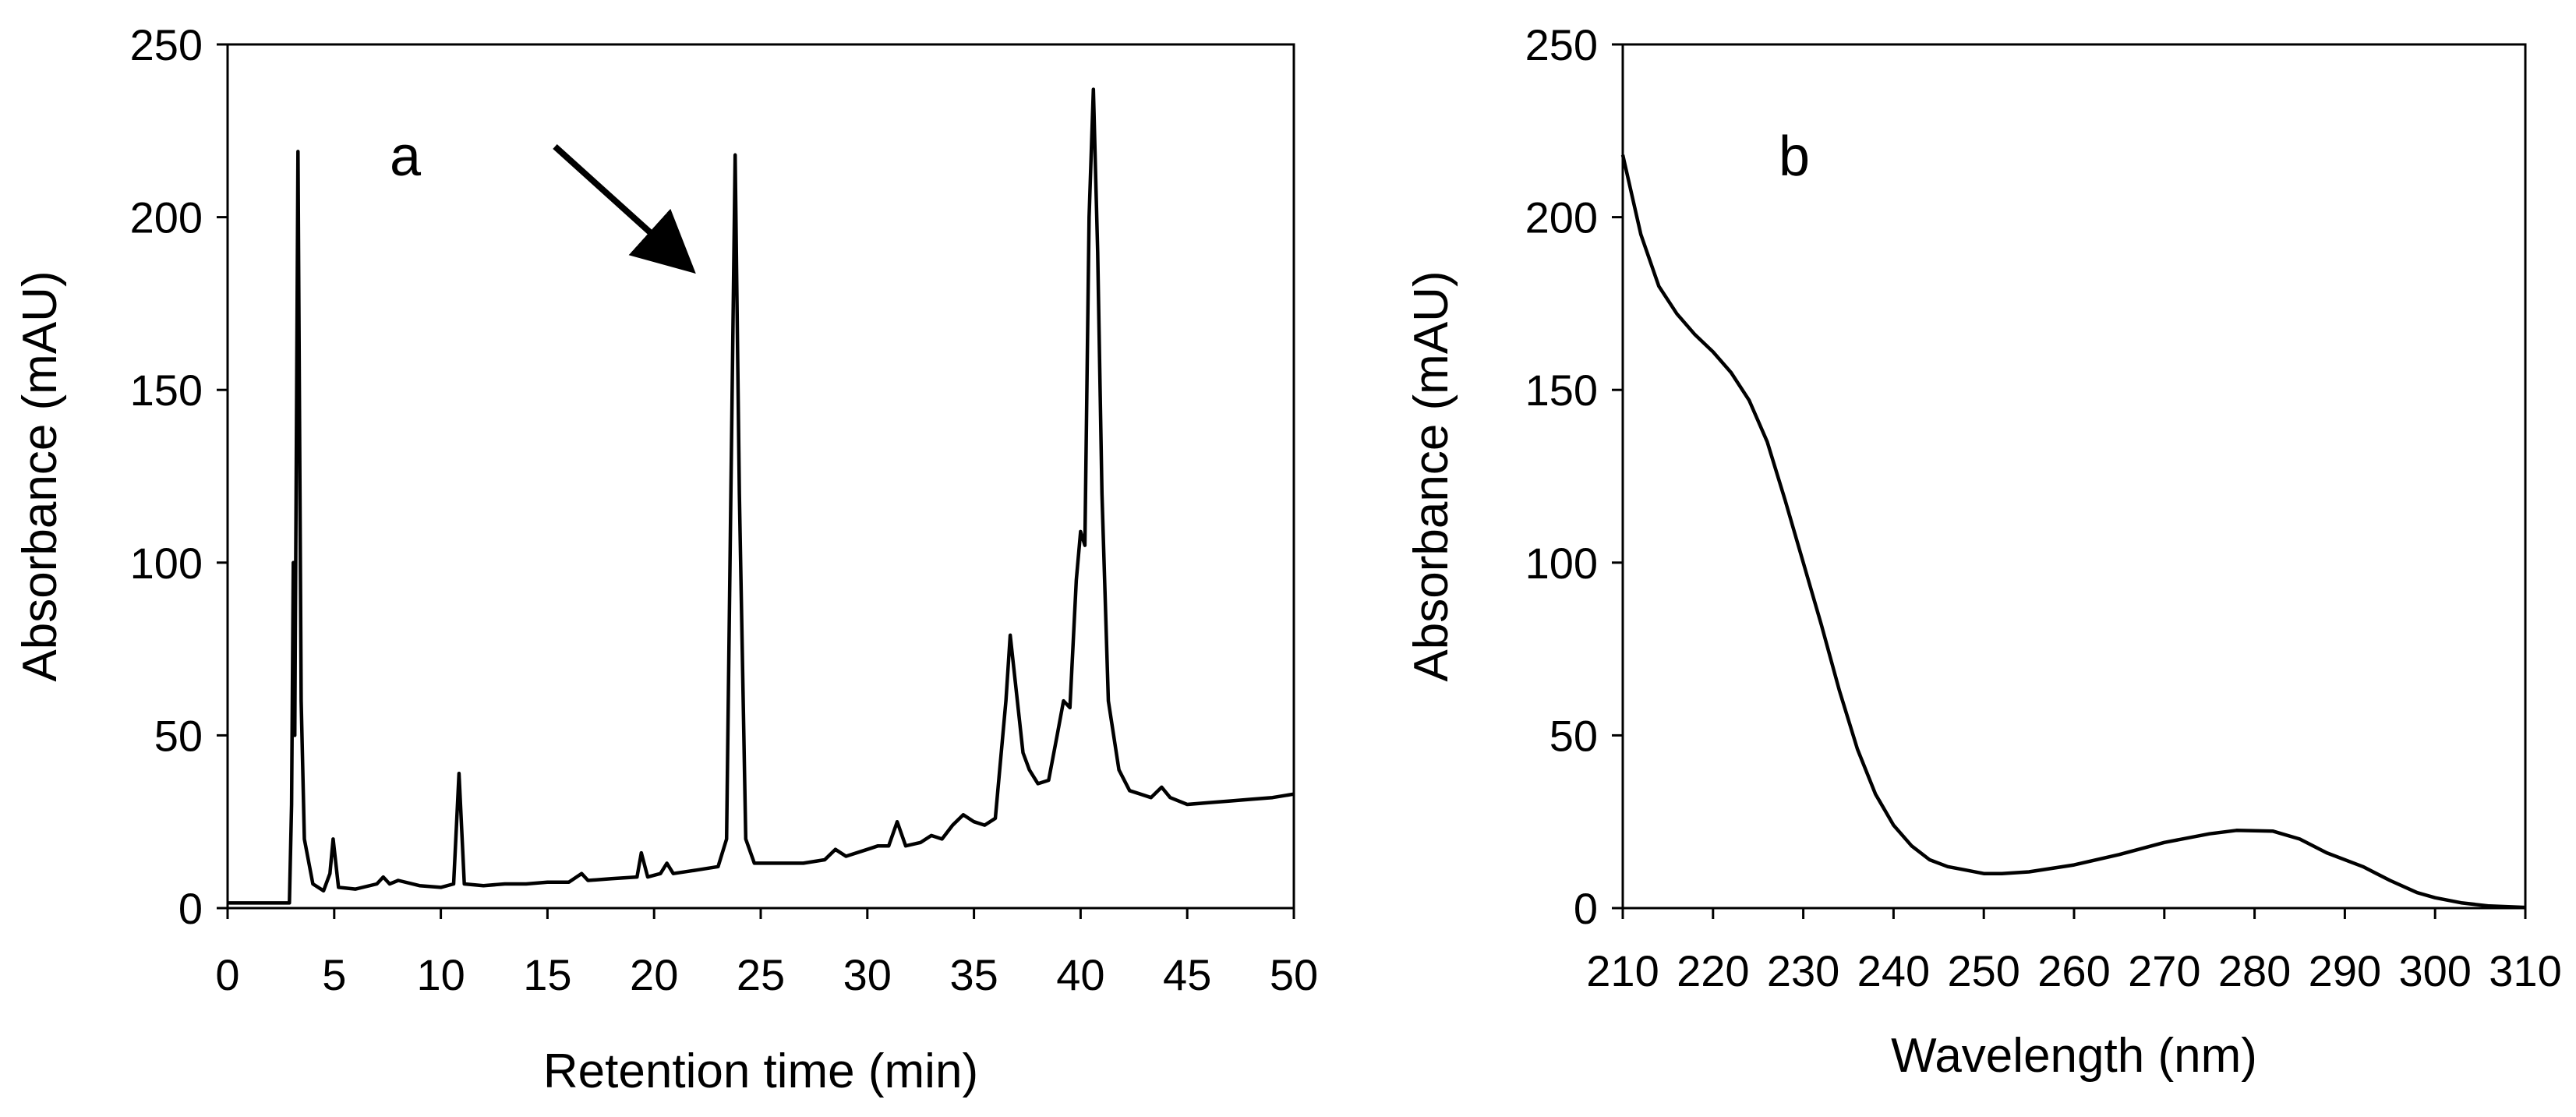 This screenshot has width=2576, height=1117. What do you see at coordinates (1893, 970) in the screenshot?
I see `x-tick-label: 240` at bounding box center [1893, 970].